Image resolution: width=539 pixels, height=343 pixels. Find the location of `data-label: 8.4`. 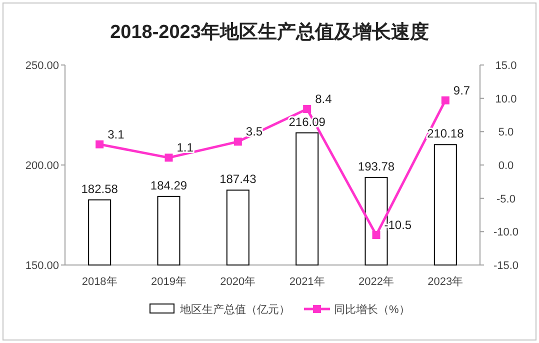

data-label: 8.4 is located at coordinates (323, 99).